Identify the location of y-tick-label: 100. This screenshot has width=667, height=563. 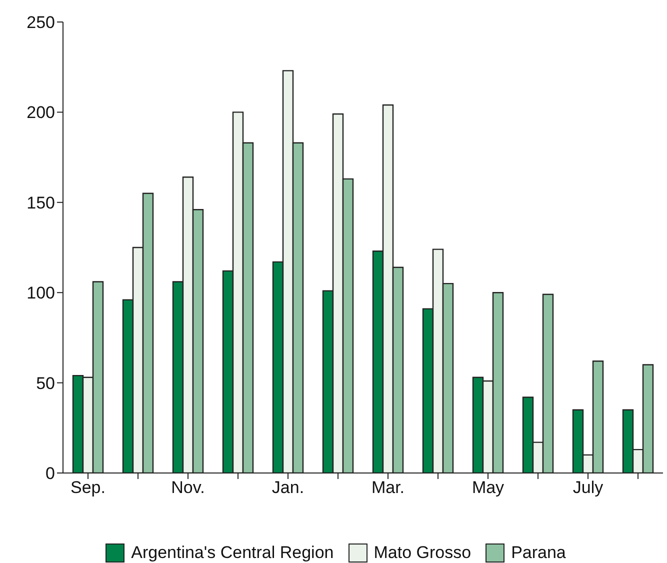
(40, 293).